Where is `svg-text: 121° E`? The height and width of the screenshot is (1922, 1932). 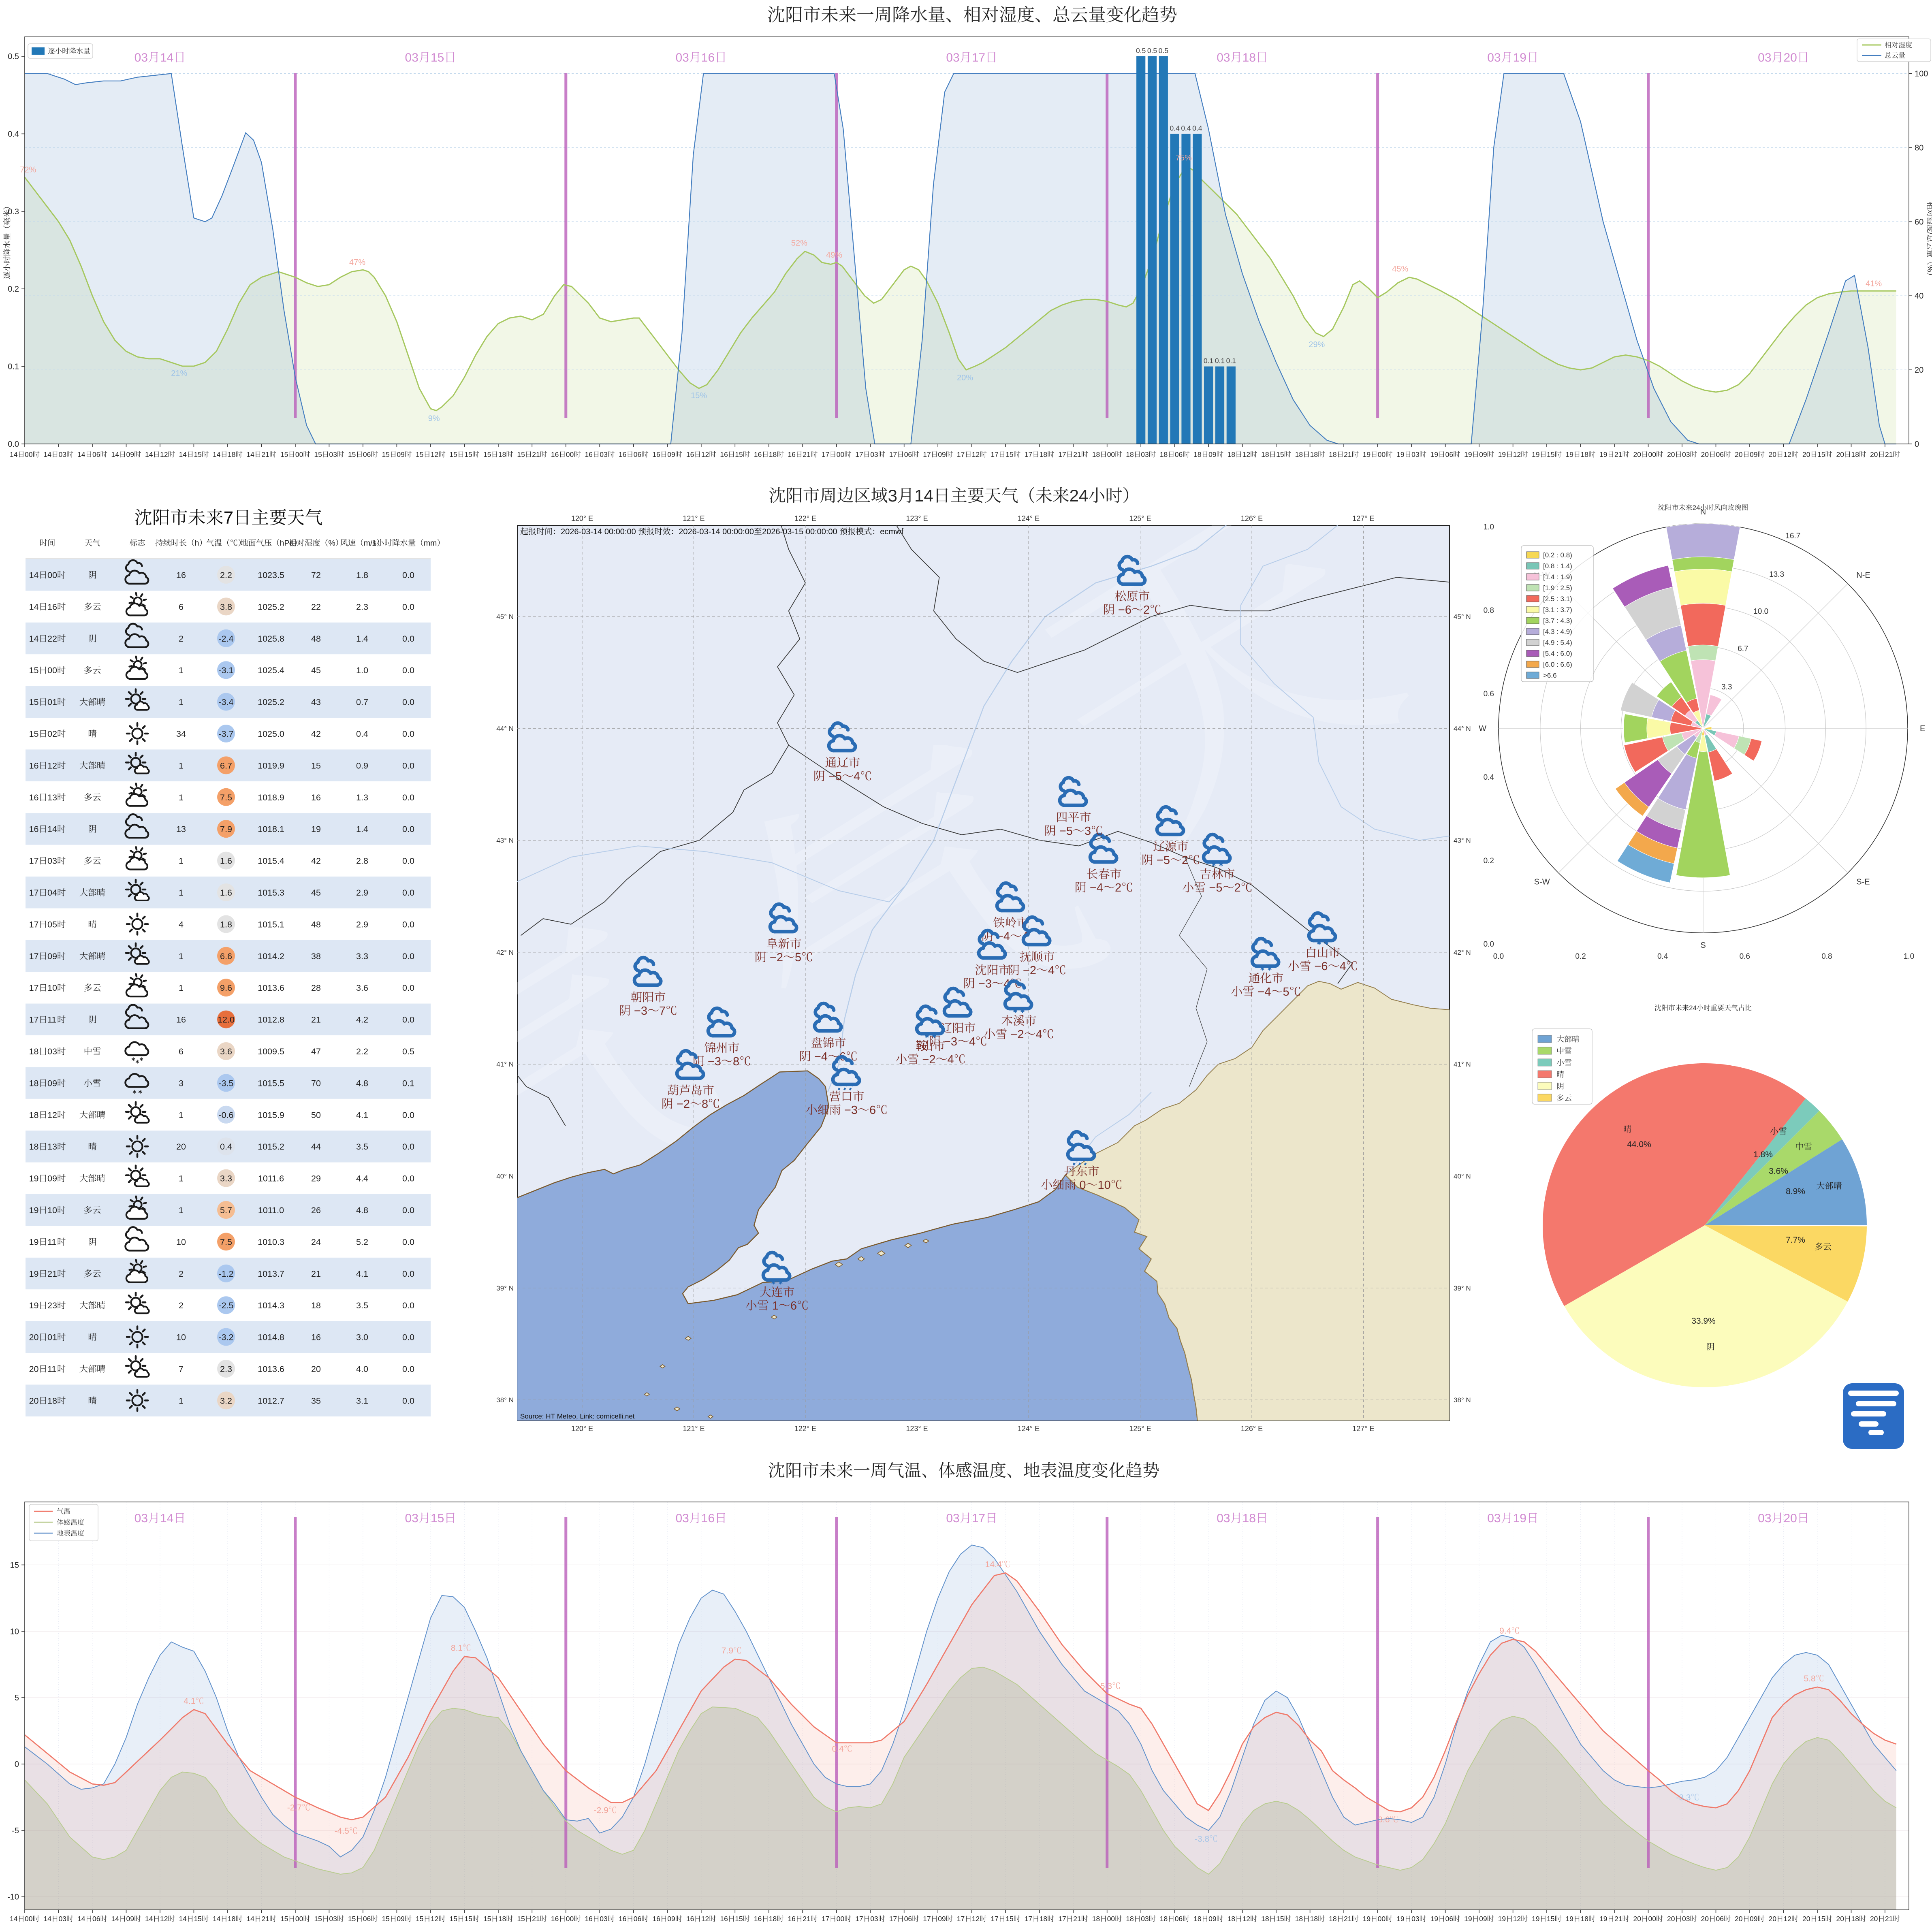
svg-text: 121° E is located at coordinates (693, 1429).